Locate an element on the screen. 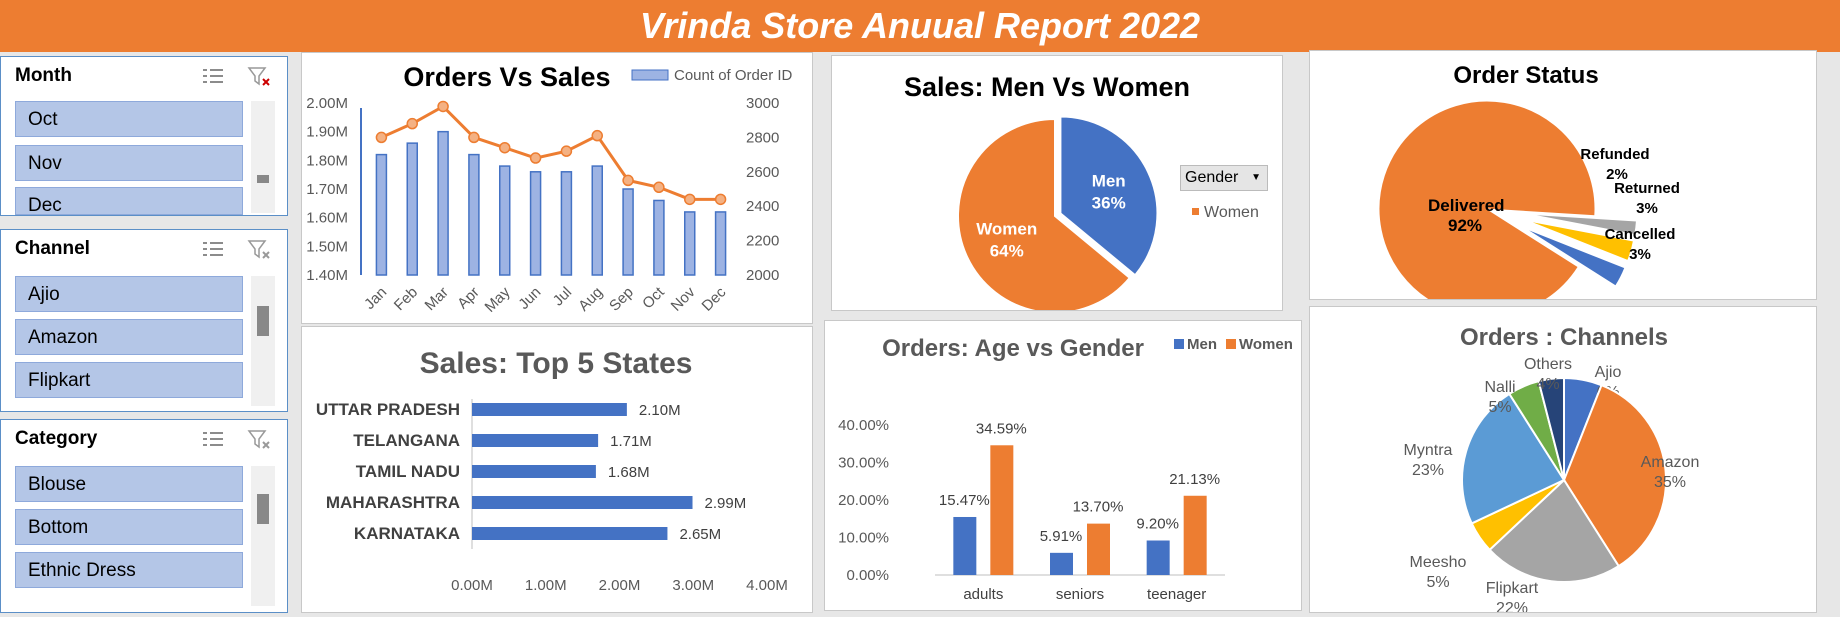 Image resolution: width=1840 pixels, height=617 pixels. slice-label: Myntra is located at coordinates (1428, 450).